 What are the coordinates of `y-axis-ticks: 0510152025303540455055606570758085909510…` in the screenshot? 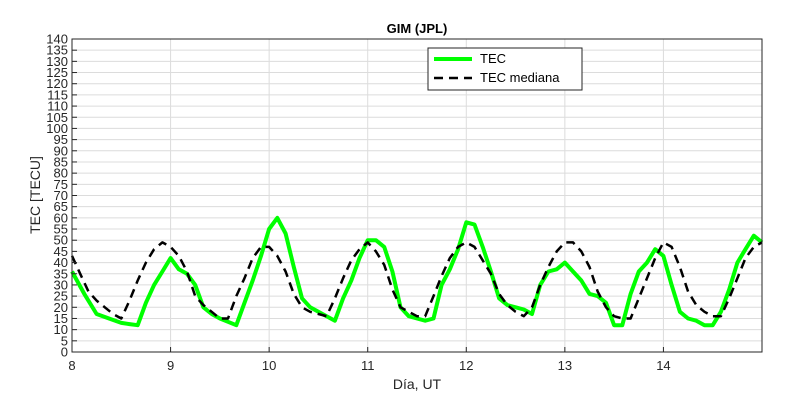 It's located at (61, 196).